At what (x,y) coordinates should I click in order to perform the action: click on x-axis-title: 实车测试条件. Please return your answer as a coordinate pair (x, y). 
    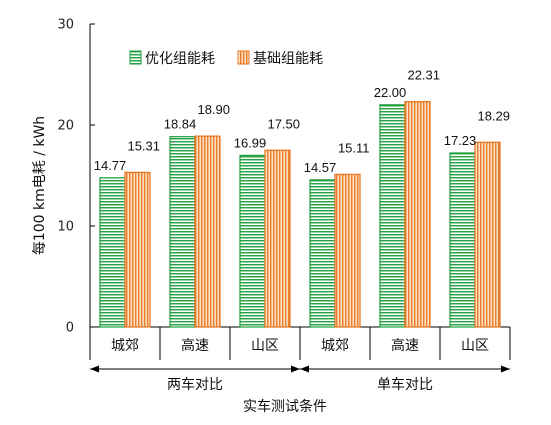
    Looking at the image, I should click on (285, 406).